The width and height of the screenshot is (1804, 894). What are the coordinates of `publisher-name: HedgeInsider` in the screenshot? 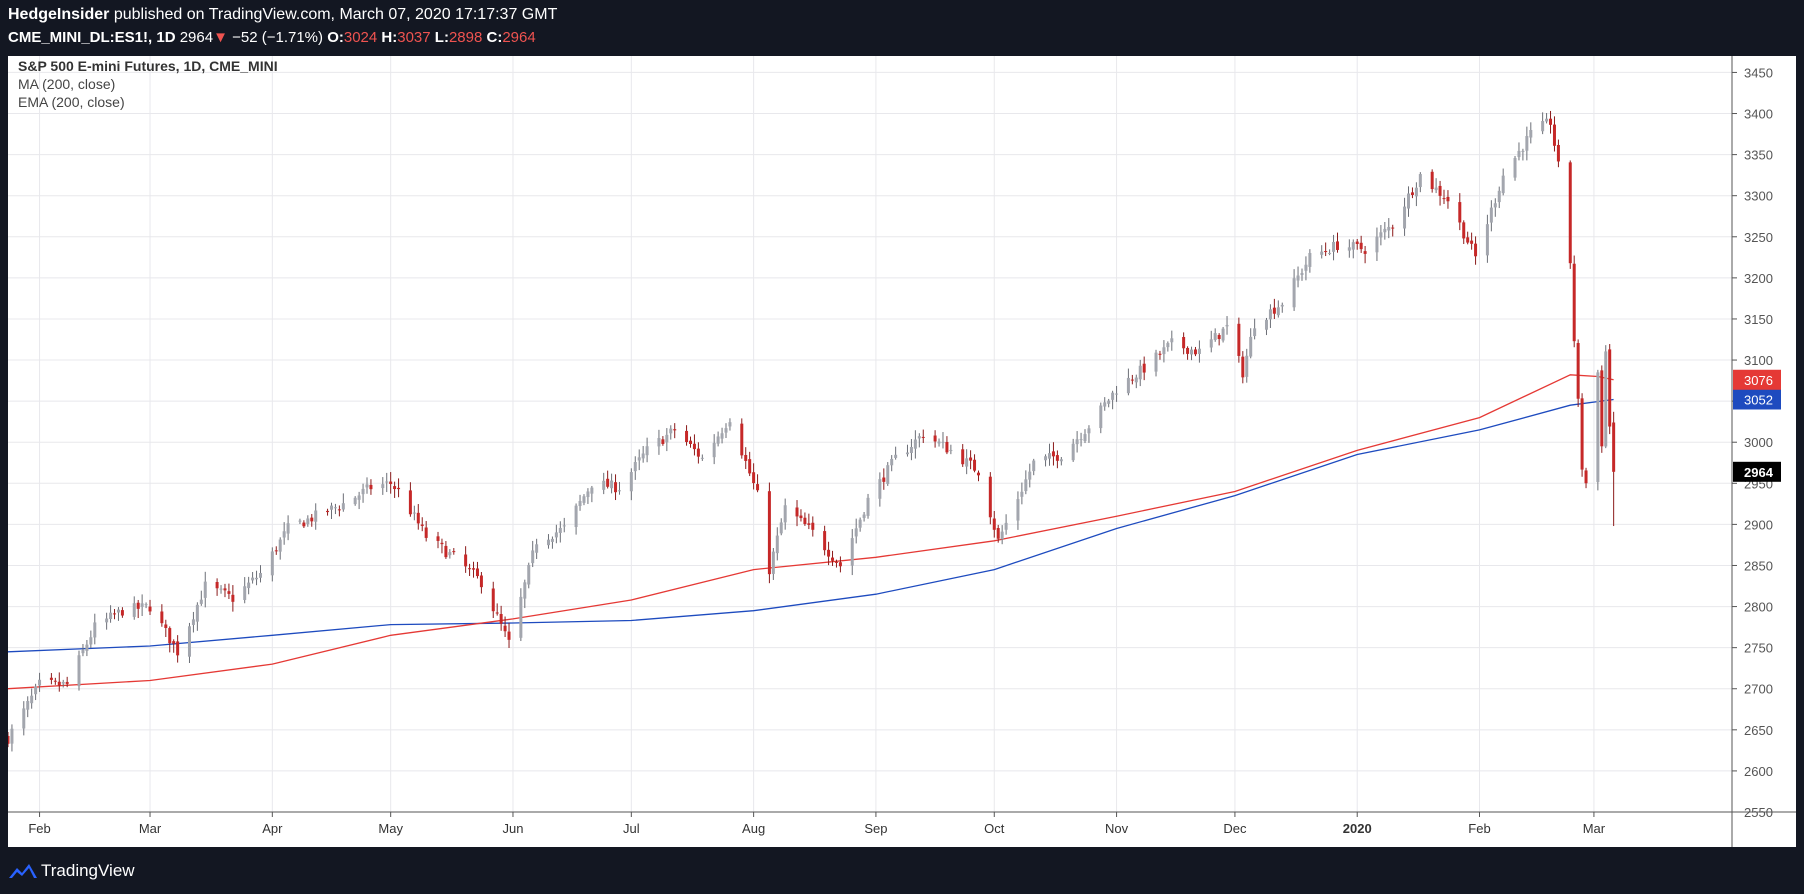 It's located at (59, 14).